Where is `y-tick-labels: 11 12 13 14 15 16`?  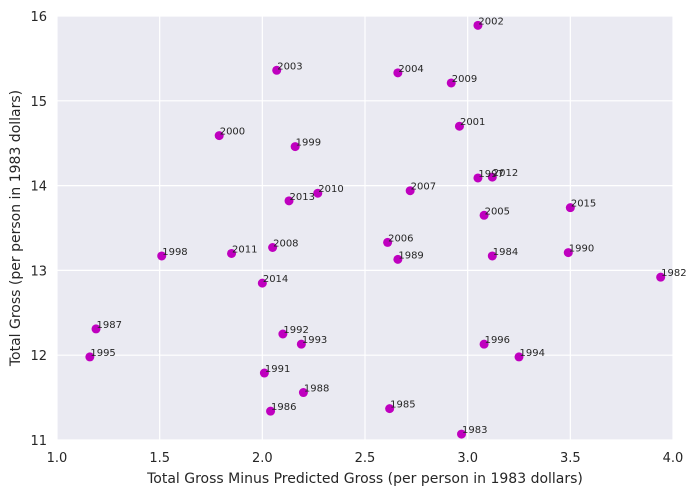 y-tick-labels: 11 12 13 14 15 16 is located at coordinates (38, 229).